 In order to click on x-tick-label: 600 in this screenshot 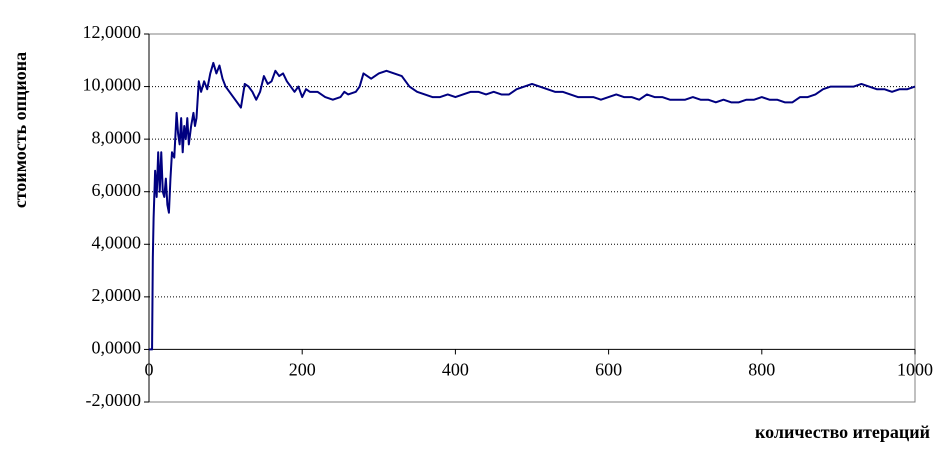, I will do `click(608, 370)`.